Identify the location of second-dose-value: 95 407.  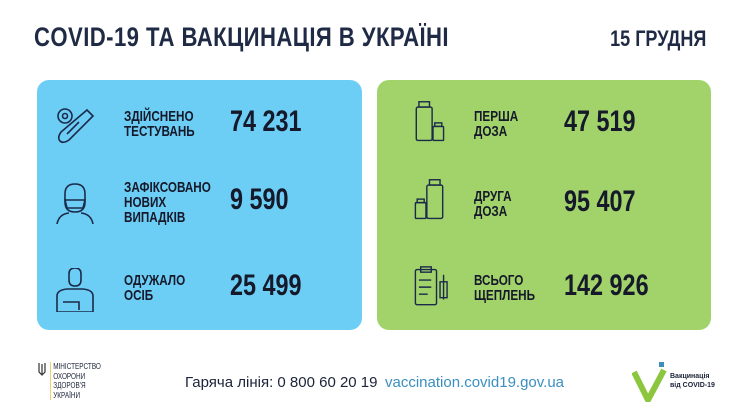
(600, 201).